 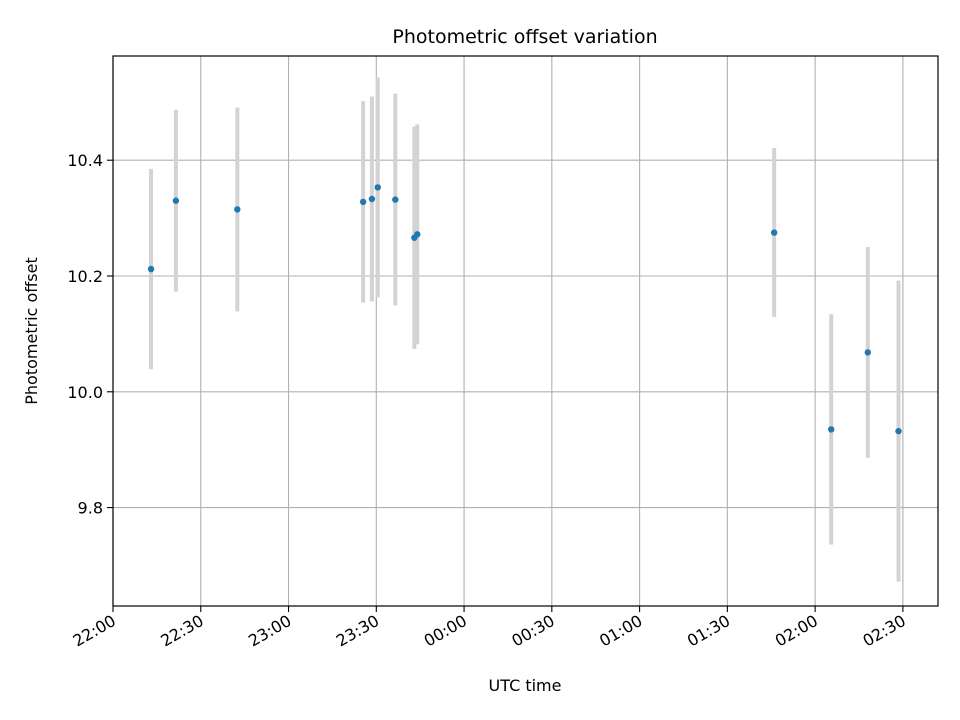 I want to click on x-axis-label: UTC time, so click(x=525, y=685).